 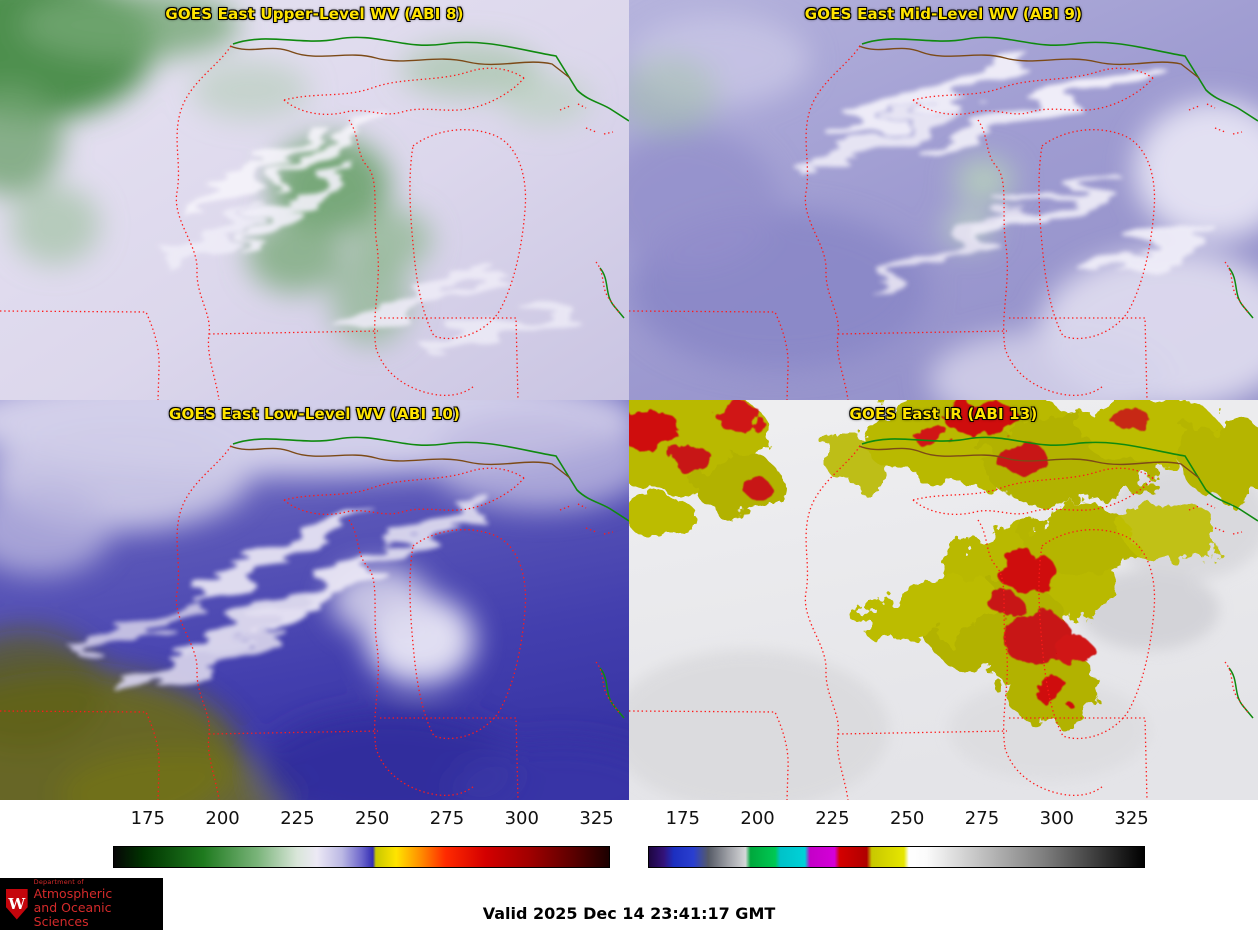 I want to click on colorbar-wv-ticks: 175 200 225 250 275 300 325, so click(x=363, y=821).